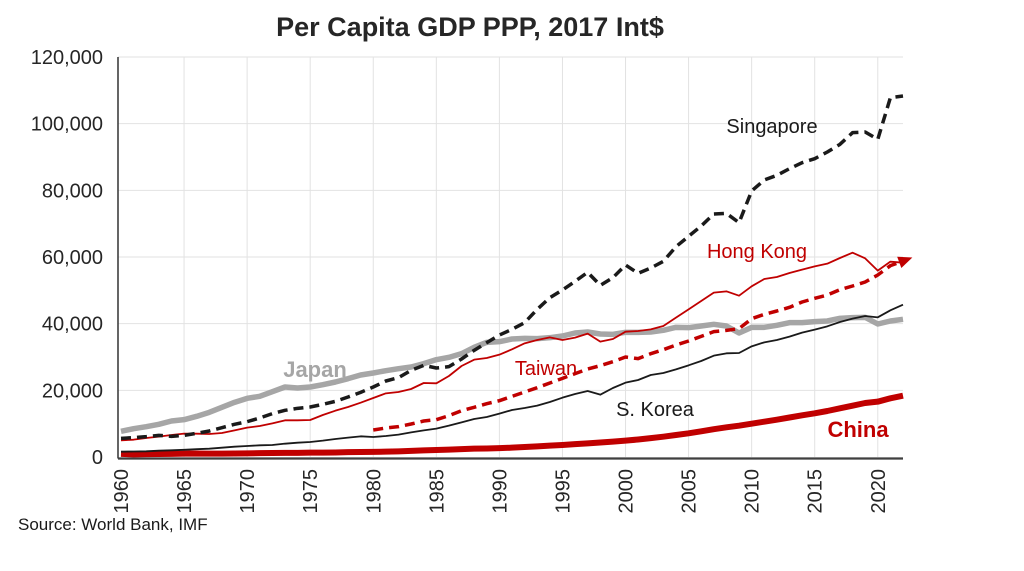 This screenshot has width=1024, height=571. Describe the element at coordinates (753, 491) in the screenshot. I see `x-tick-label: 2010` at that location.